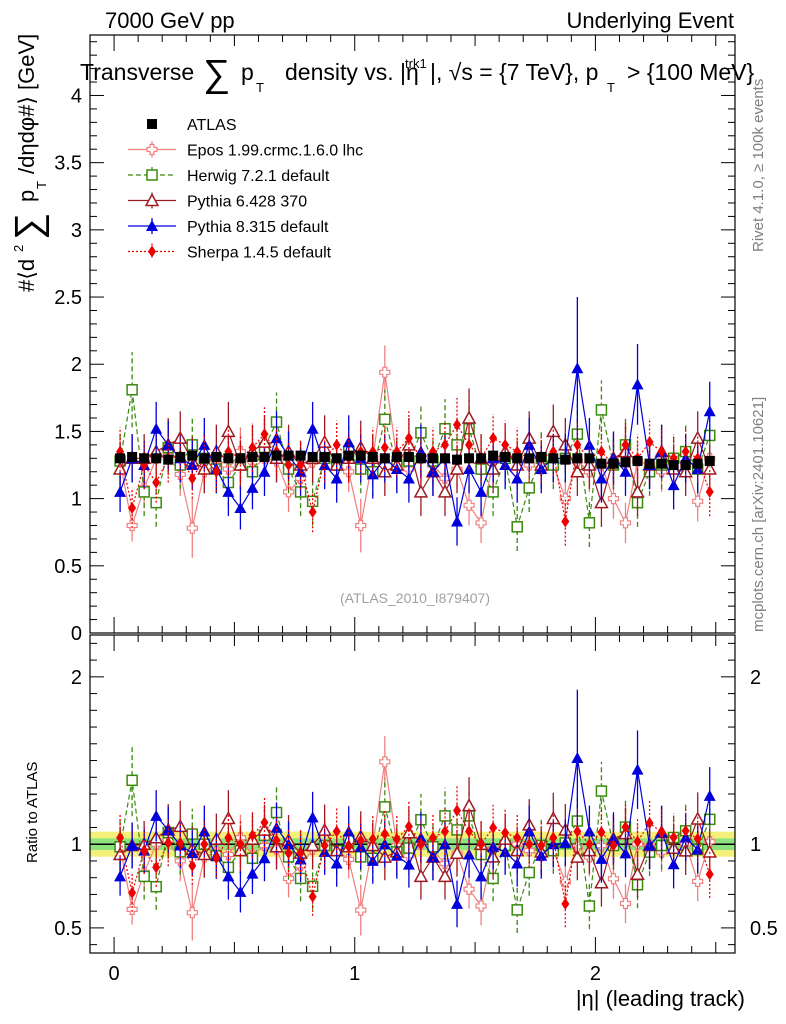 The height and width of the screenshot is (1024, 786). Describe the element at coordinates (352, 72) in the screenshot. I see `title-part-b: density vs. |η` at that location.